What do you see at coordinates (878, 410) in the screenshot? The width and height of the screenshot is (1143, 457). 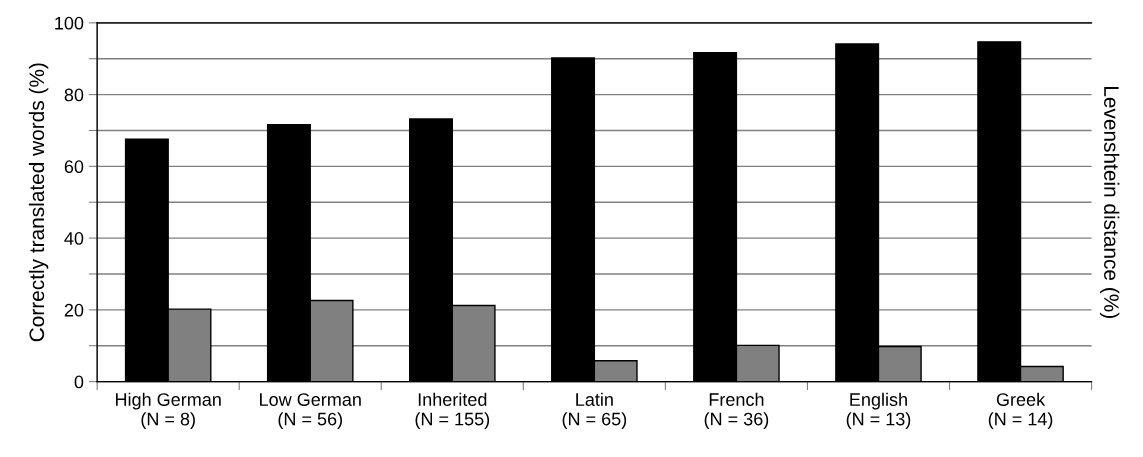 I see `x-tick-label: English (N = 13)` at bounding box center [878, 410].